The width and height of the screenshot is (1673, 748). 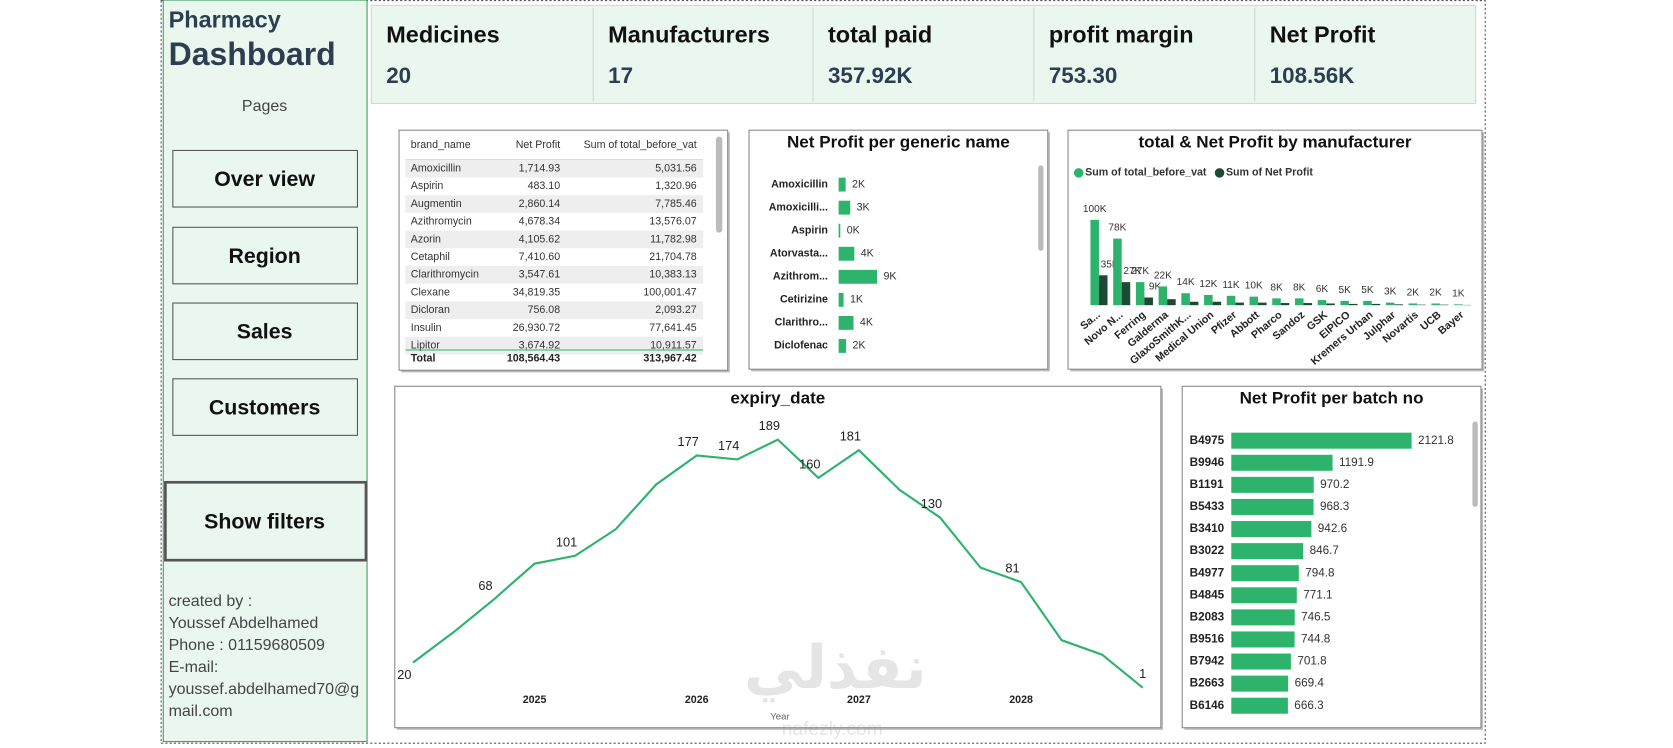 What do you see at coordinates (536, 292) in the screenshot?
I see `table-cell: 34,819.35` at bounding box center [536, 292].